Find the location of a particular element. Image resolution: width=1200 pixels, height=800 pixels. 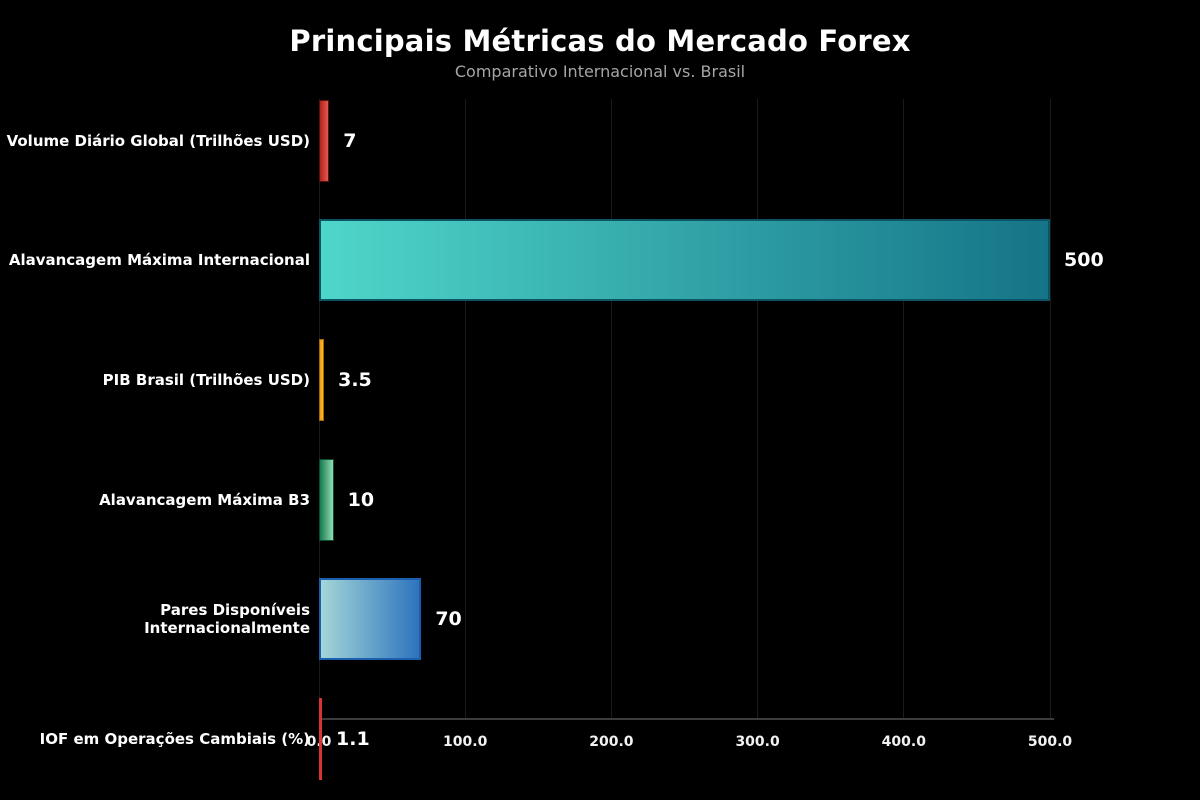

category-label: Pares Disponíveis Internacionalmente is located at coordinates (227, 619).